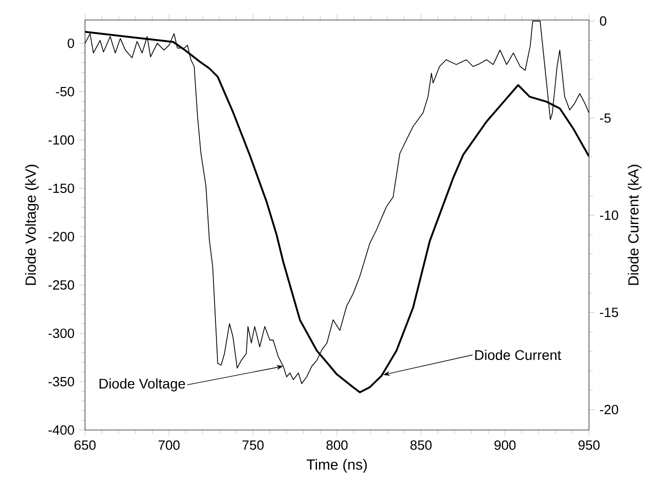  I want to click on y2-axis-title: Diode Current (kA), so click(635, 224).